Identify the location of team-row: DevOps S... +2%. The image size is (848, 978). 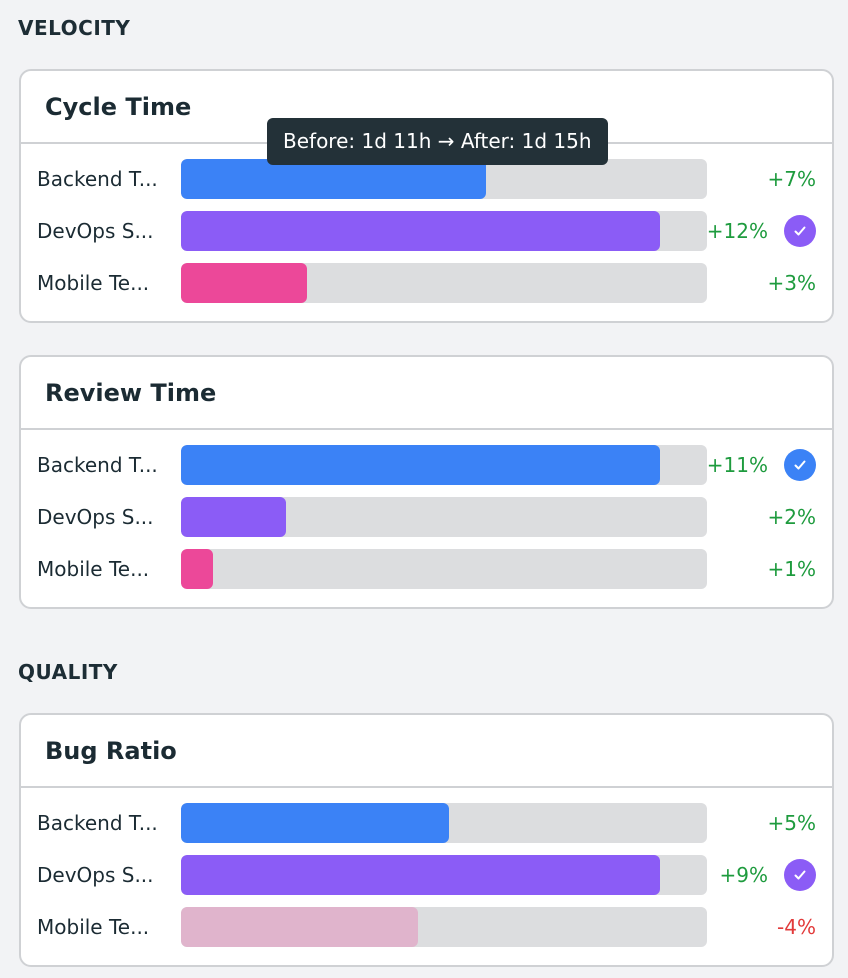
(426, 523).